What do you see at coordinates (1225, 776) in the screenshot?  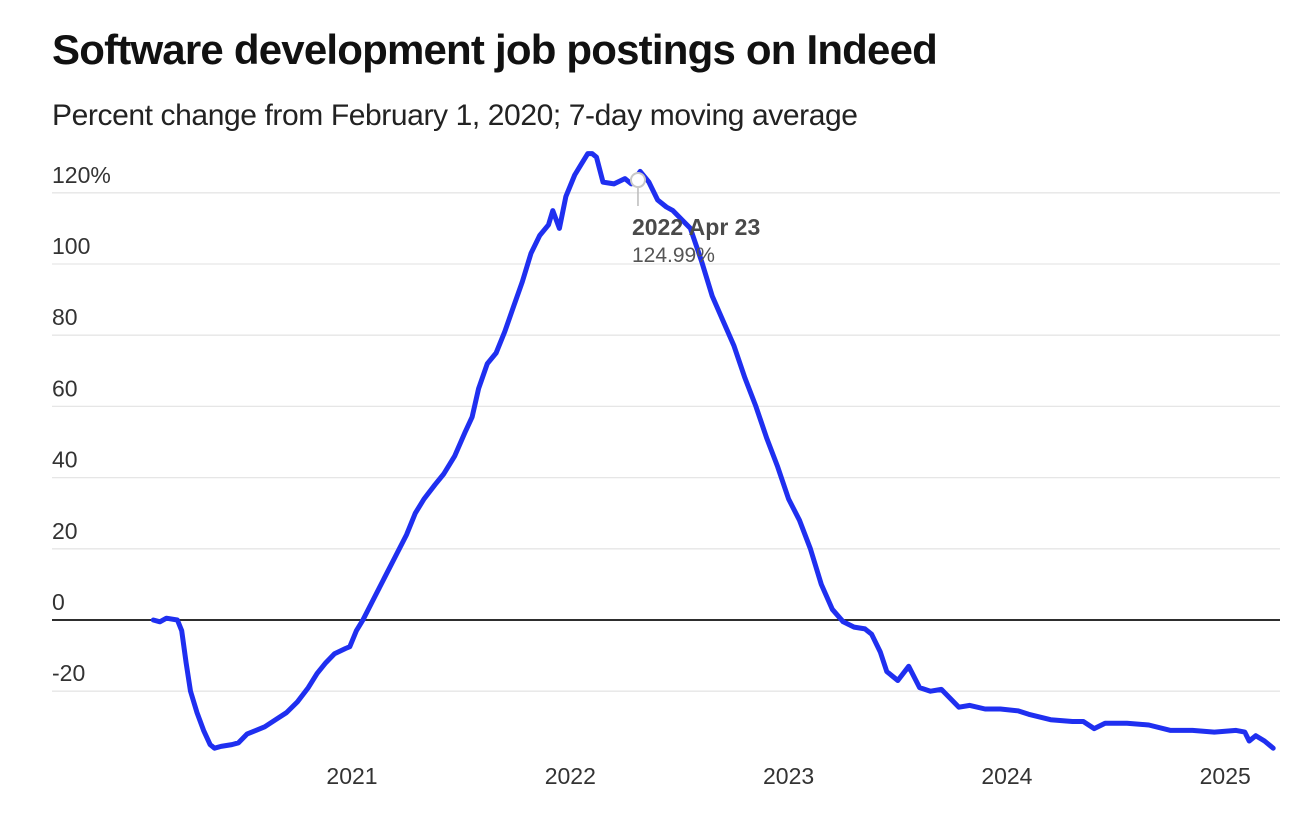 I see `x-tick-label: 2025` at bounding box center [1225, 776].